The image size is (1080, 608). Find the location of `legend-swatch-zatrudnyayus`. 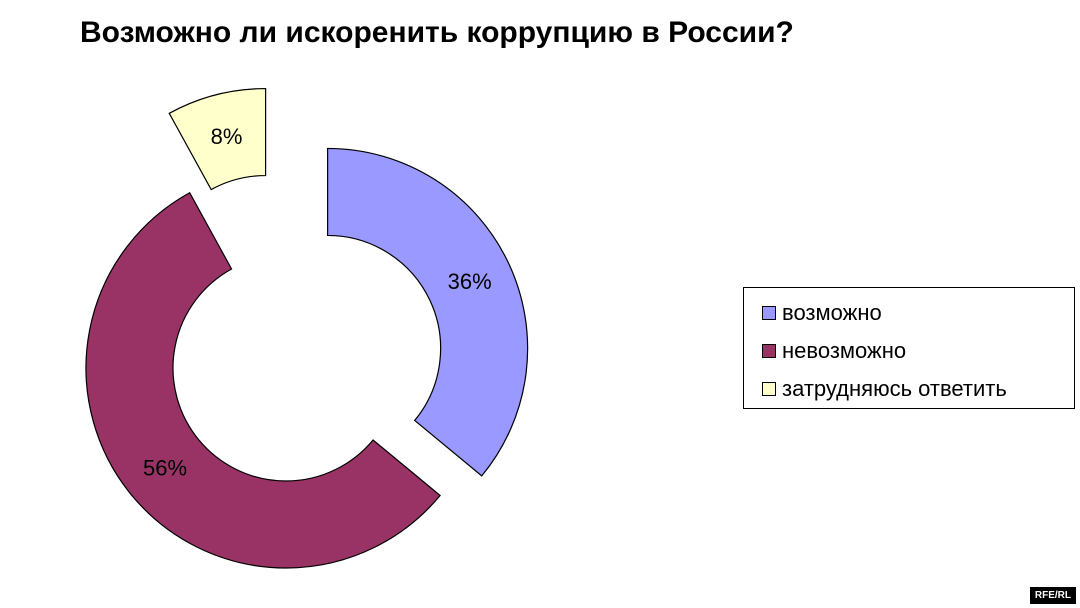

legend-swatch-zatrudnyayus is located at coordinates (769, 389).